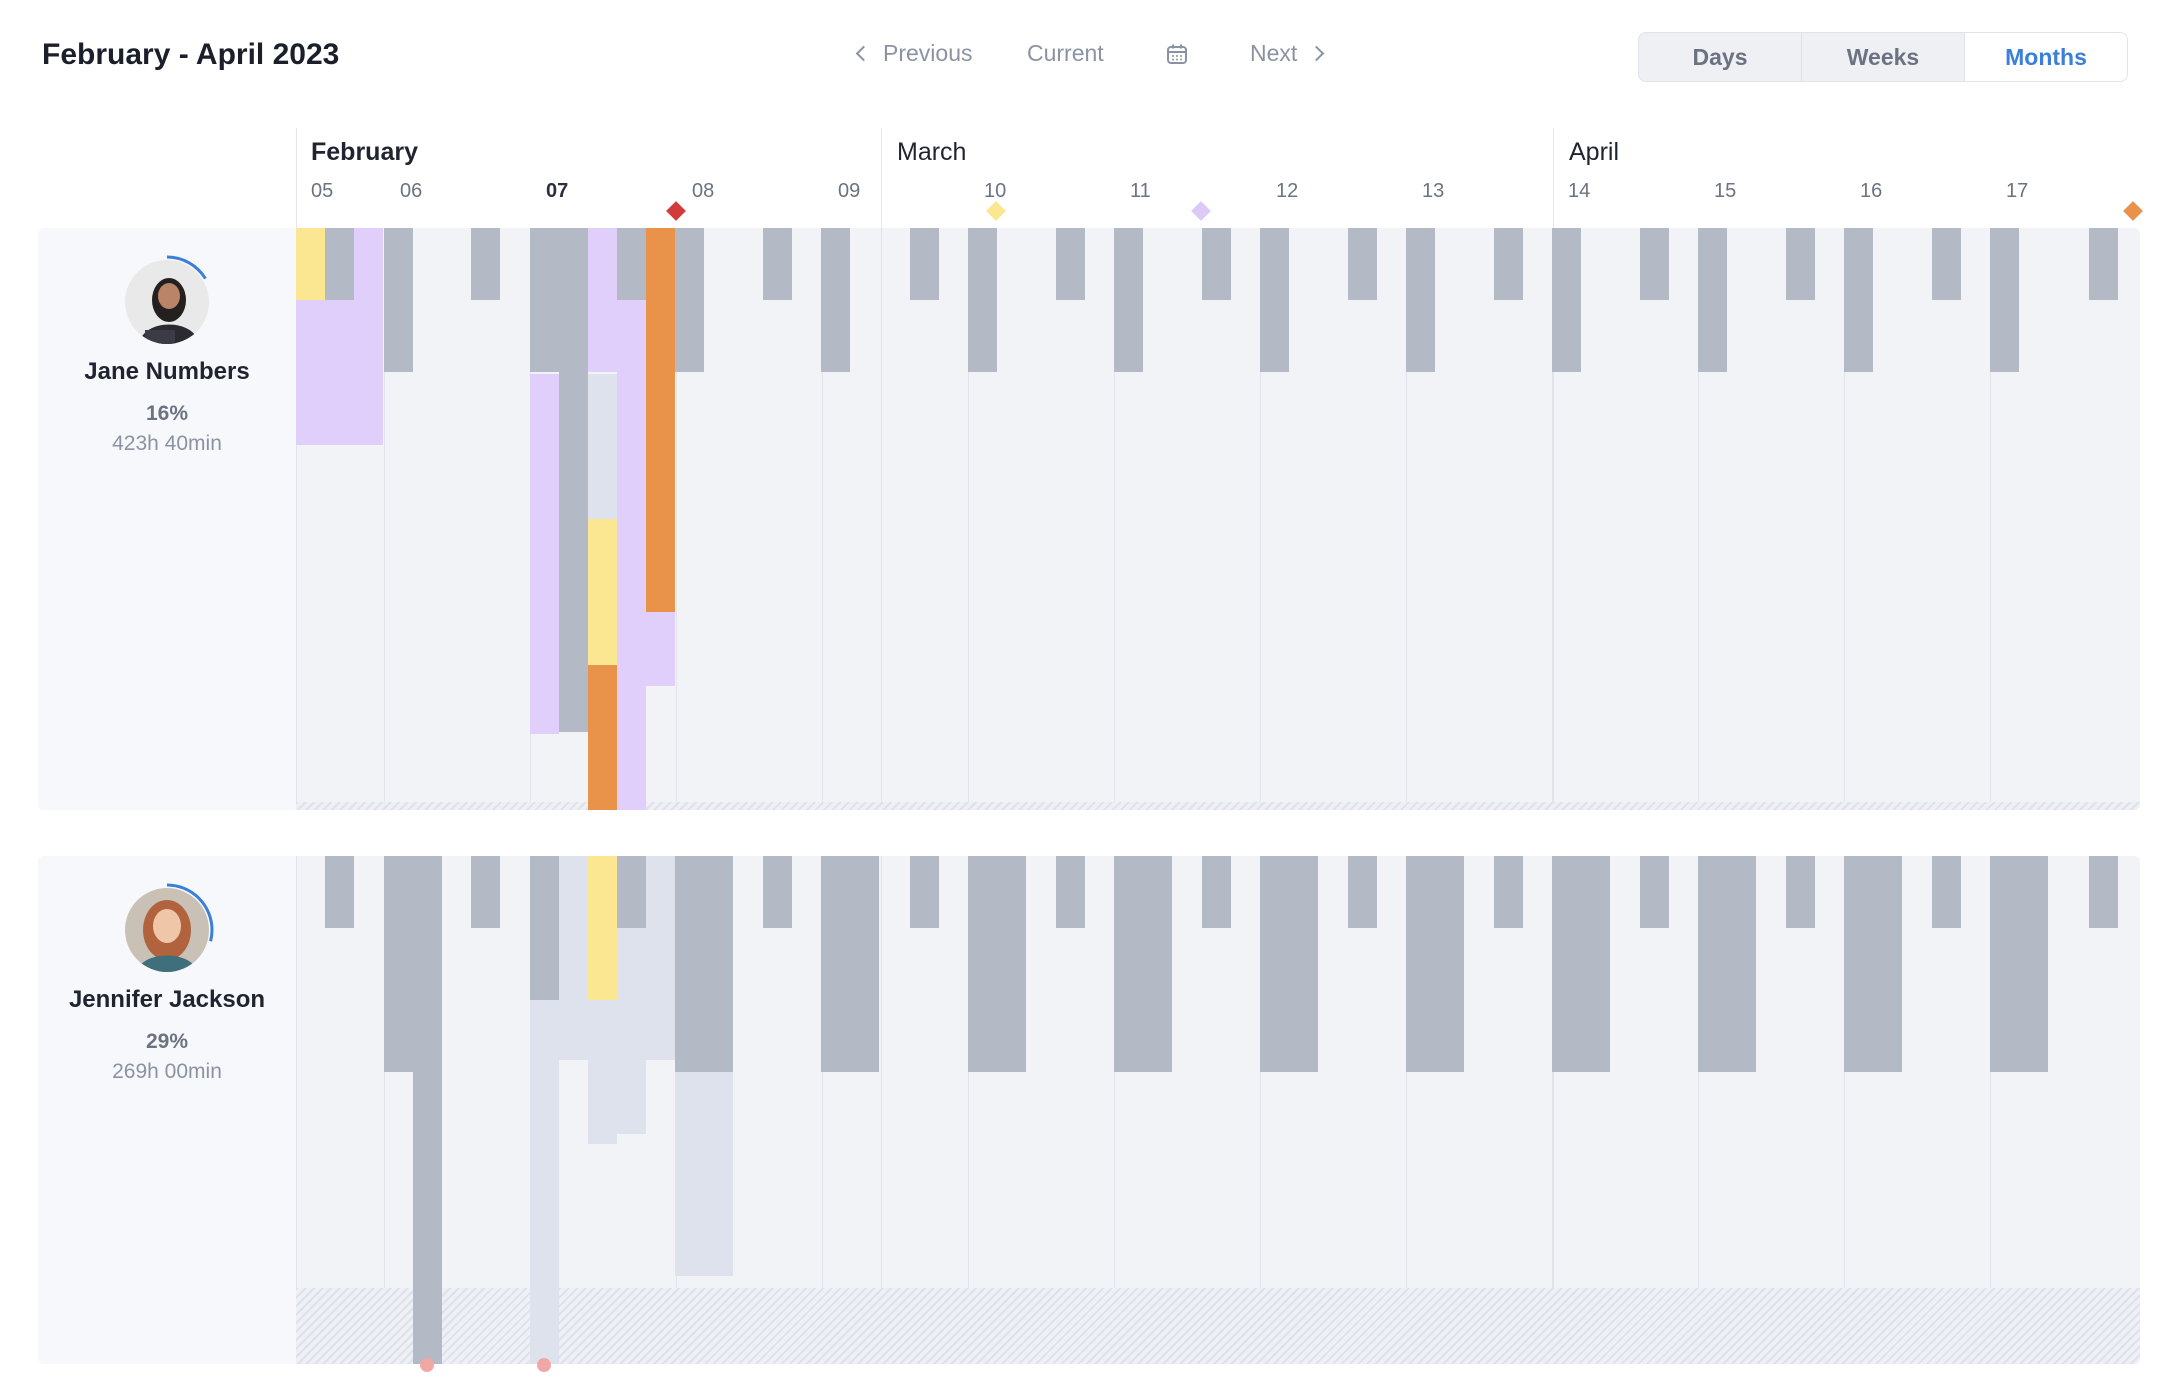 This screenshot has height=1388, width=2170. What do you see at coordinates (557, 191) in the screenshot?
I see `week-label-current: 07` at bounding box center [557, 191].